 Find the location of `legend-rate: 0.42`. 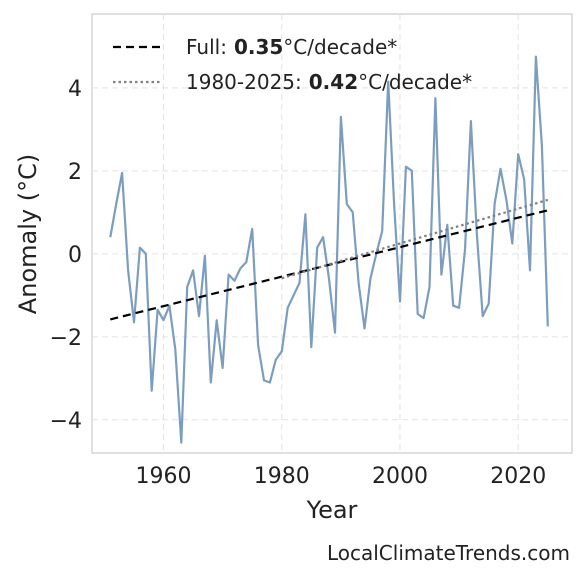

legend-rate: 0.42 is located at coordinates (333, 82).